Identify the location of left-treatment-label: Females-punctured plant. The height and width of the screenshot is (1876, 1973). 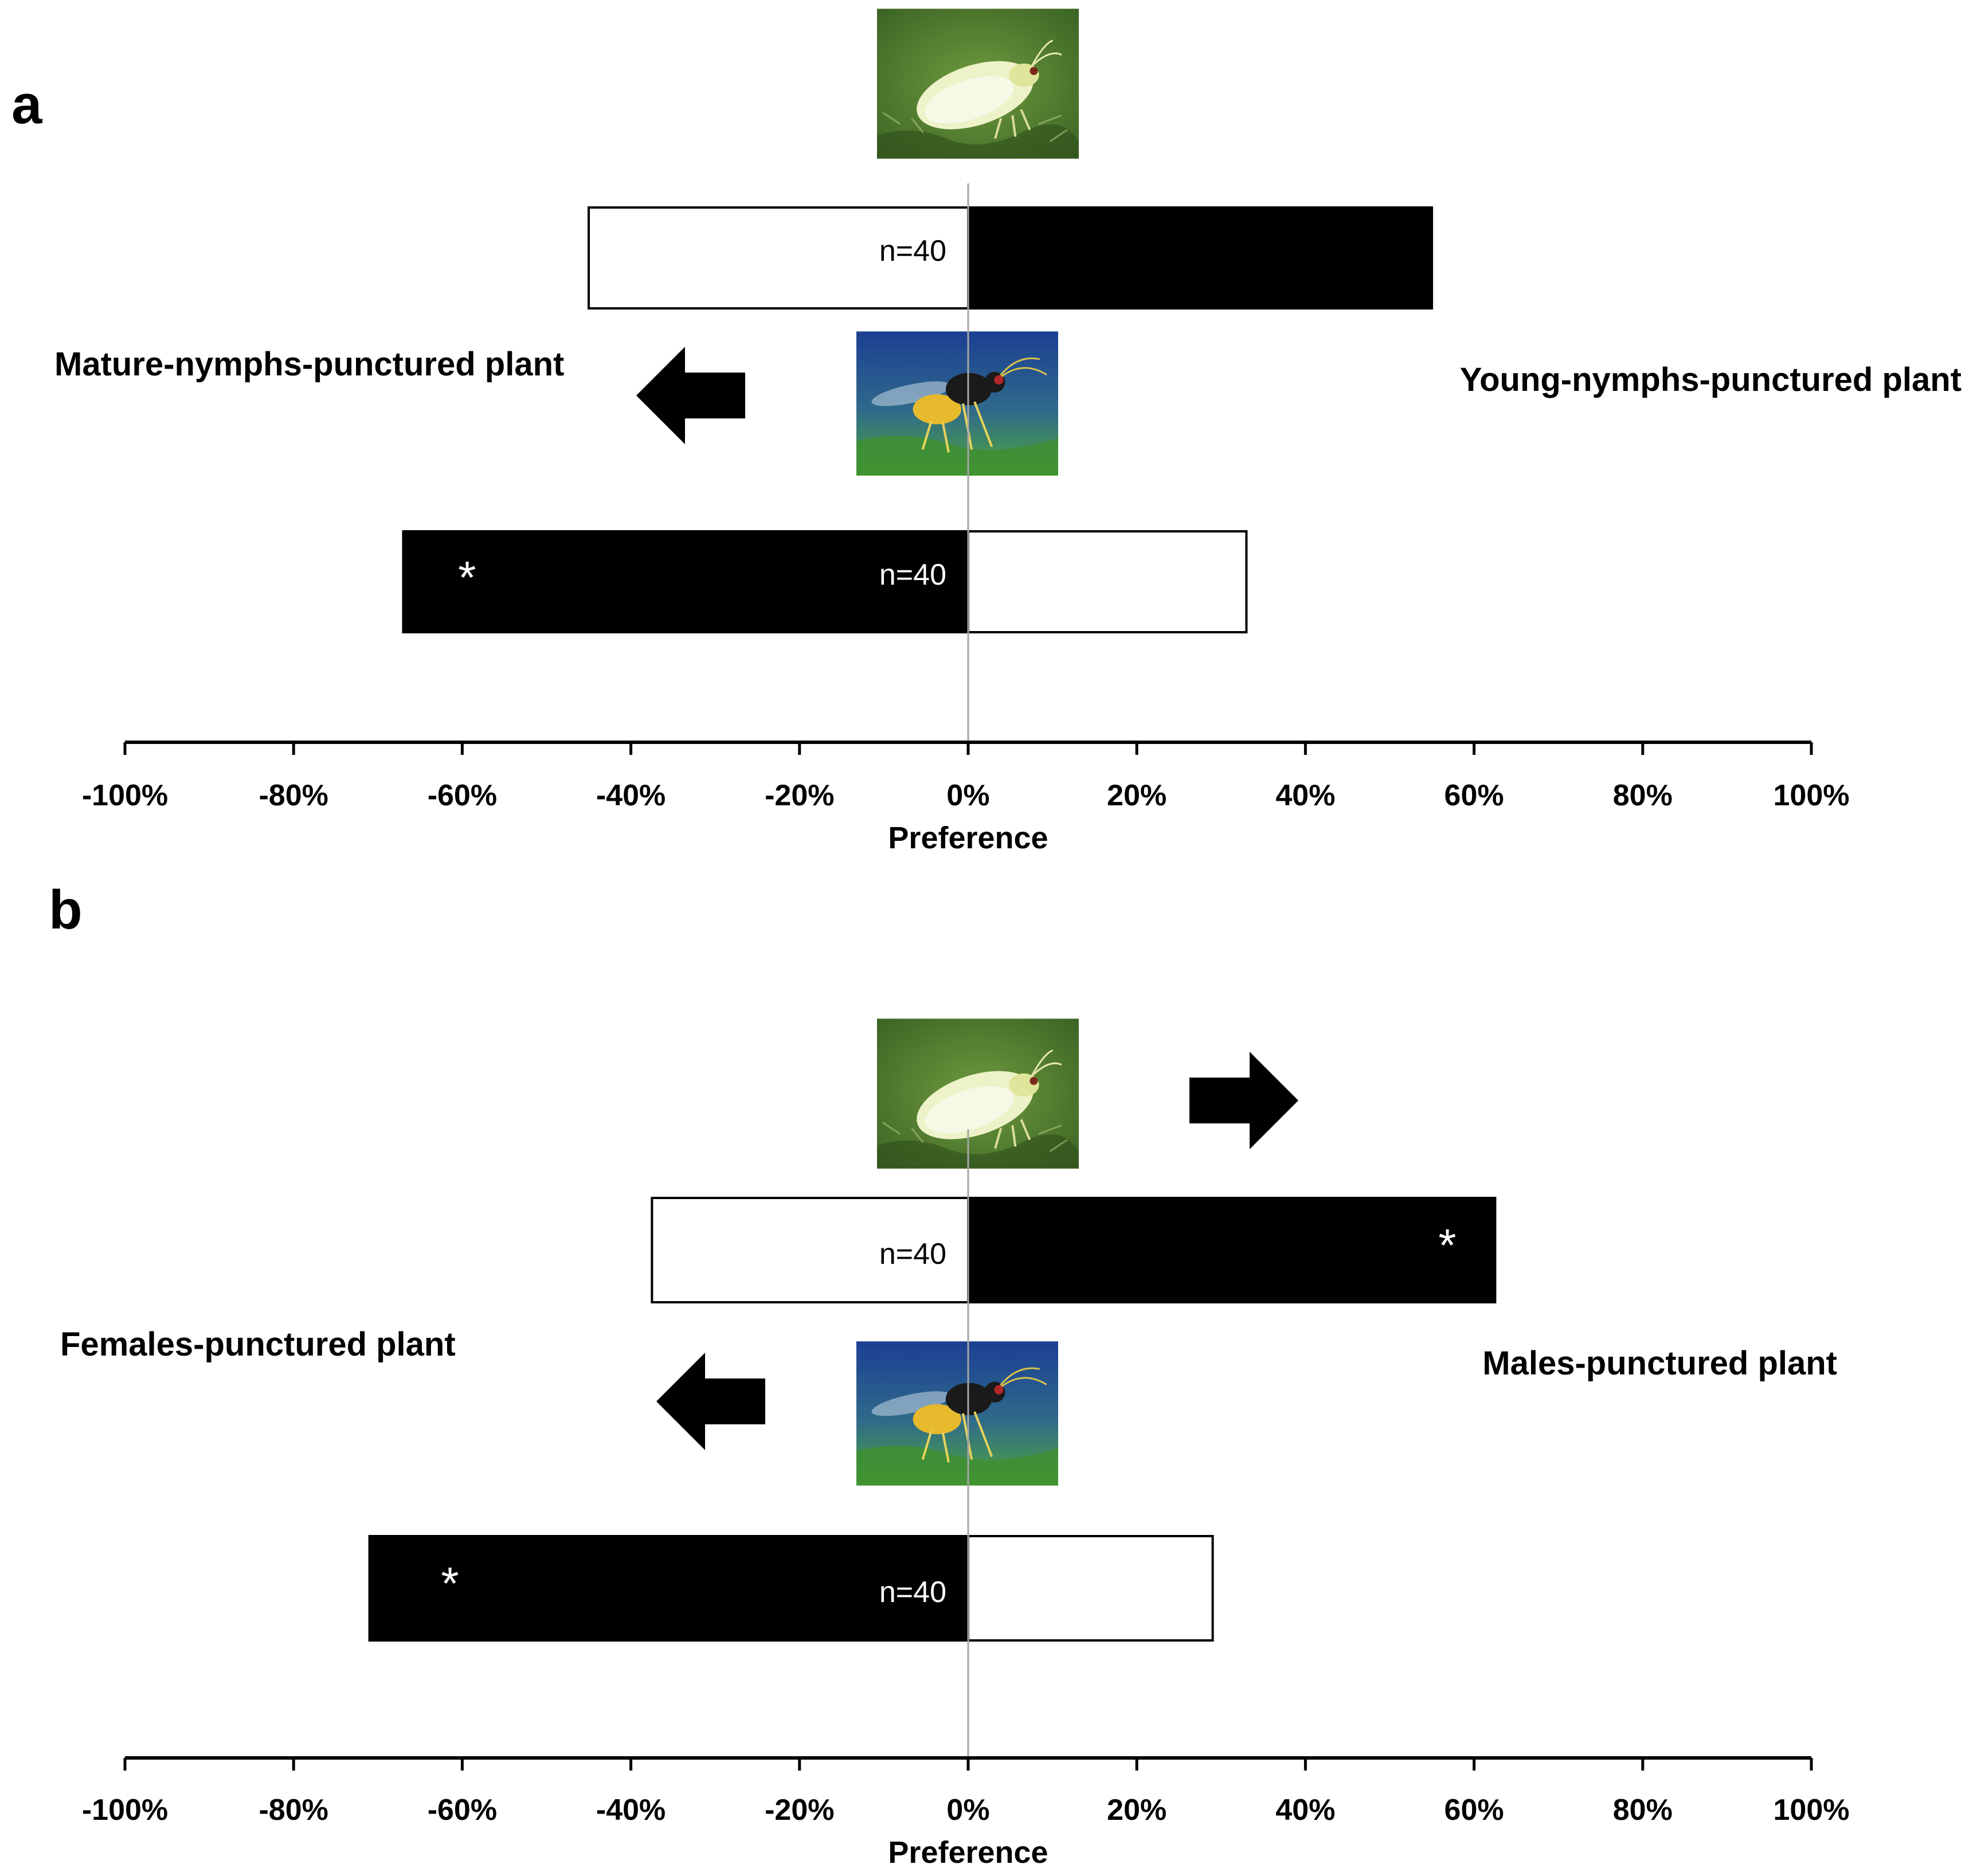
(258, 1345).